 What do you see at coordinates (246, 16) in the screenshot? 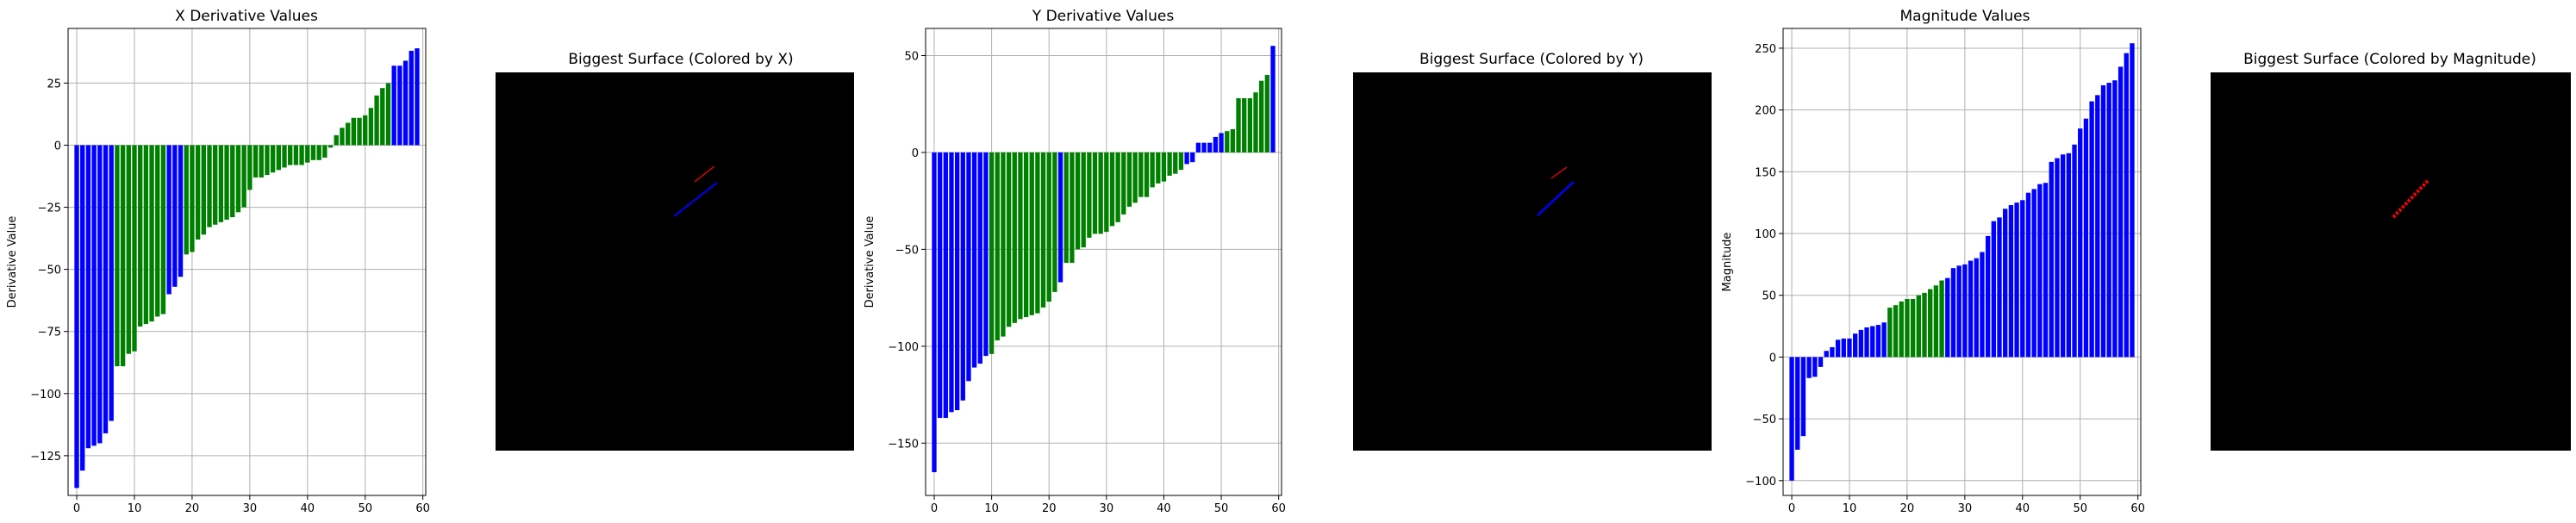
I see `chart-title: X Derivative Values` at bounding box center [246, 16].